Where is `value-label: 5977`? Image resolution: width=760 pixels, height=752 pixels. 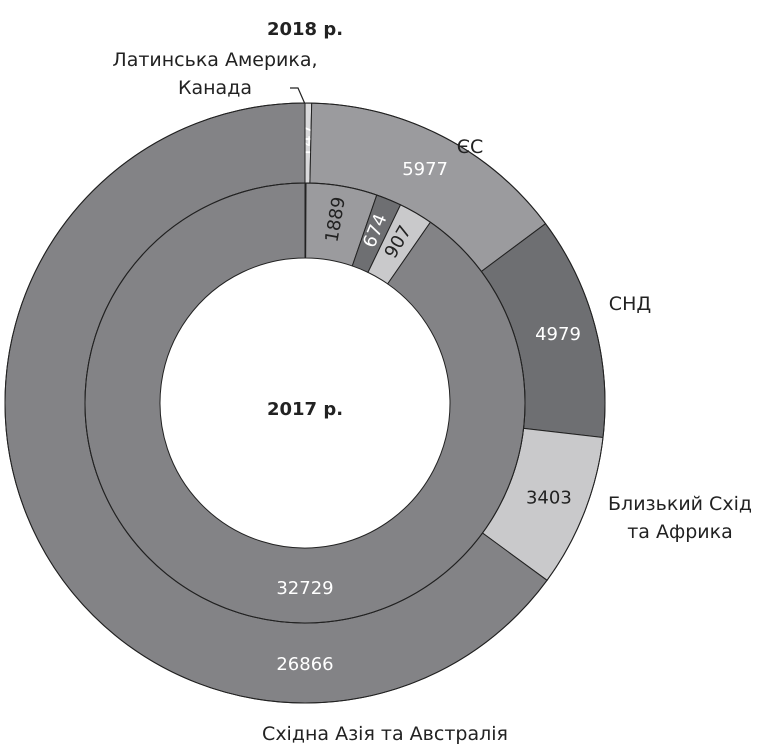 value-label: 5977 is located at coordinates (425, 169).